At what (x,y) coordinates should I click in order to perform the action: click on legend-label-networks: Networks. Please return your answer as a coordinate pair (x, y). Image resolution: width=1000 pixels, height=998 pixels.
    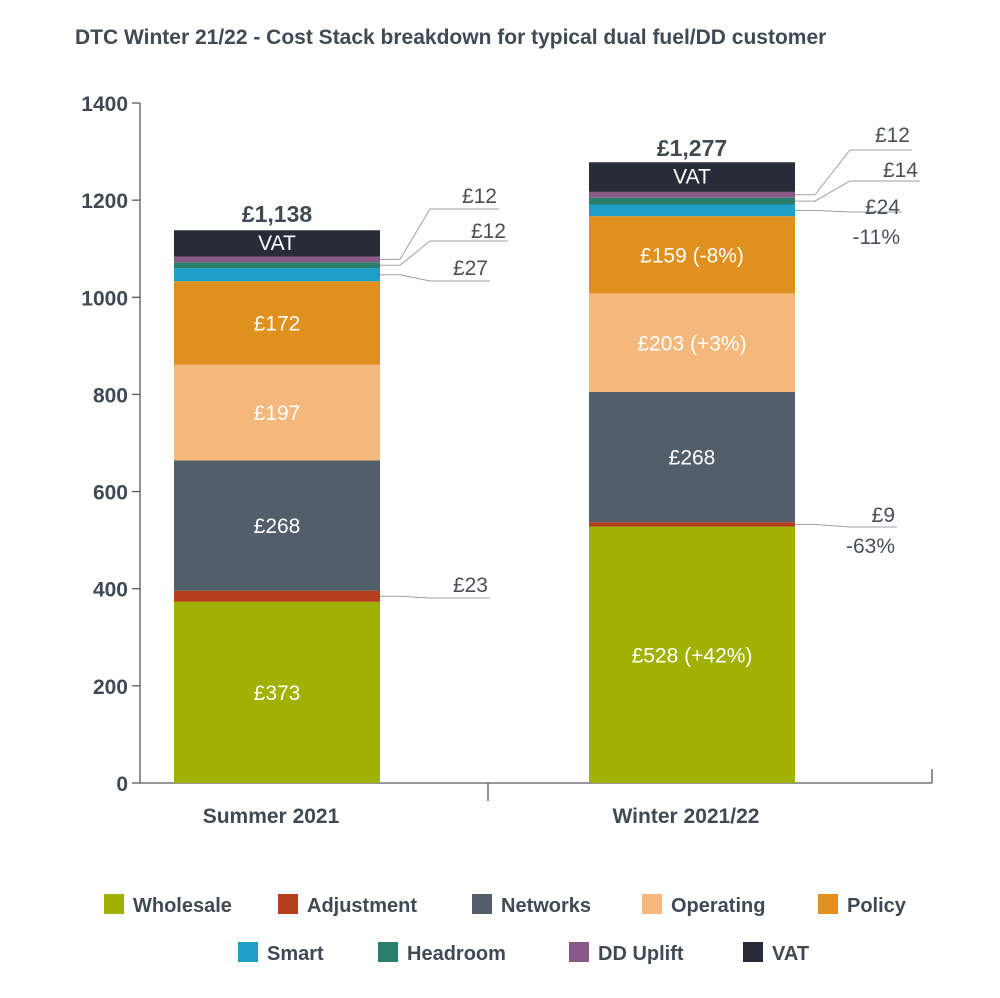
    Looking at the image, I should click on (546, 906).